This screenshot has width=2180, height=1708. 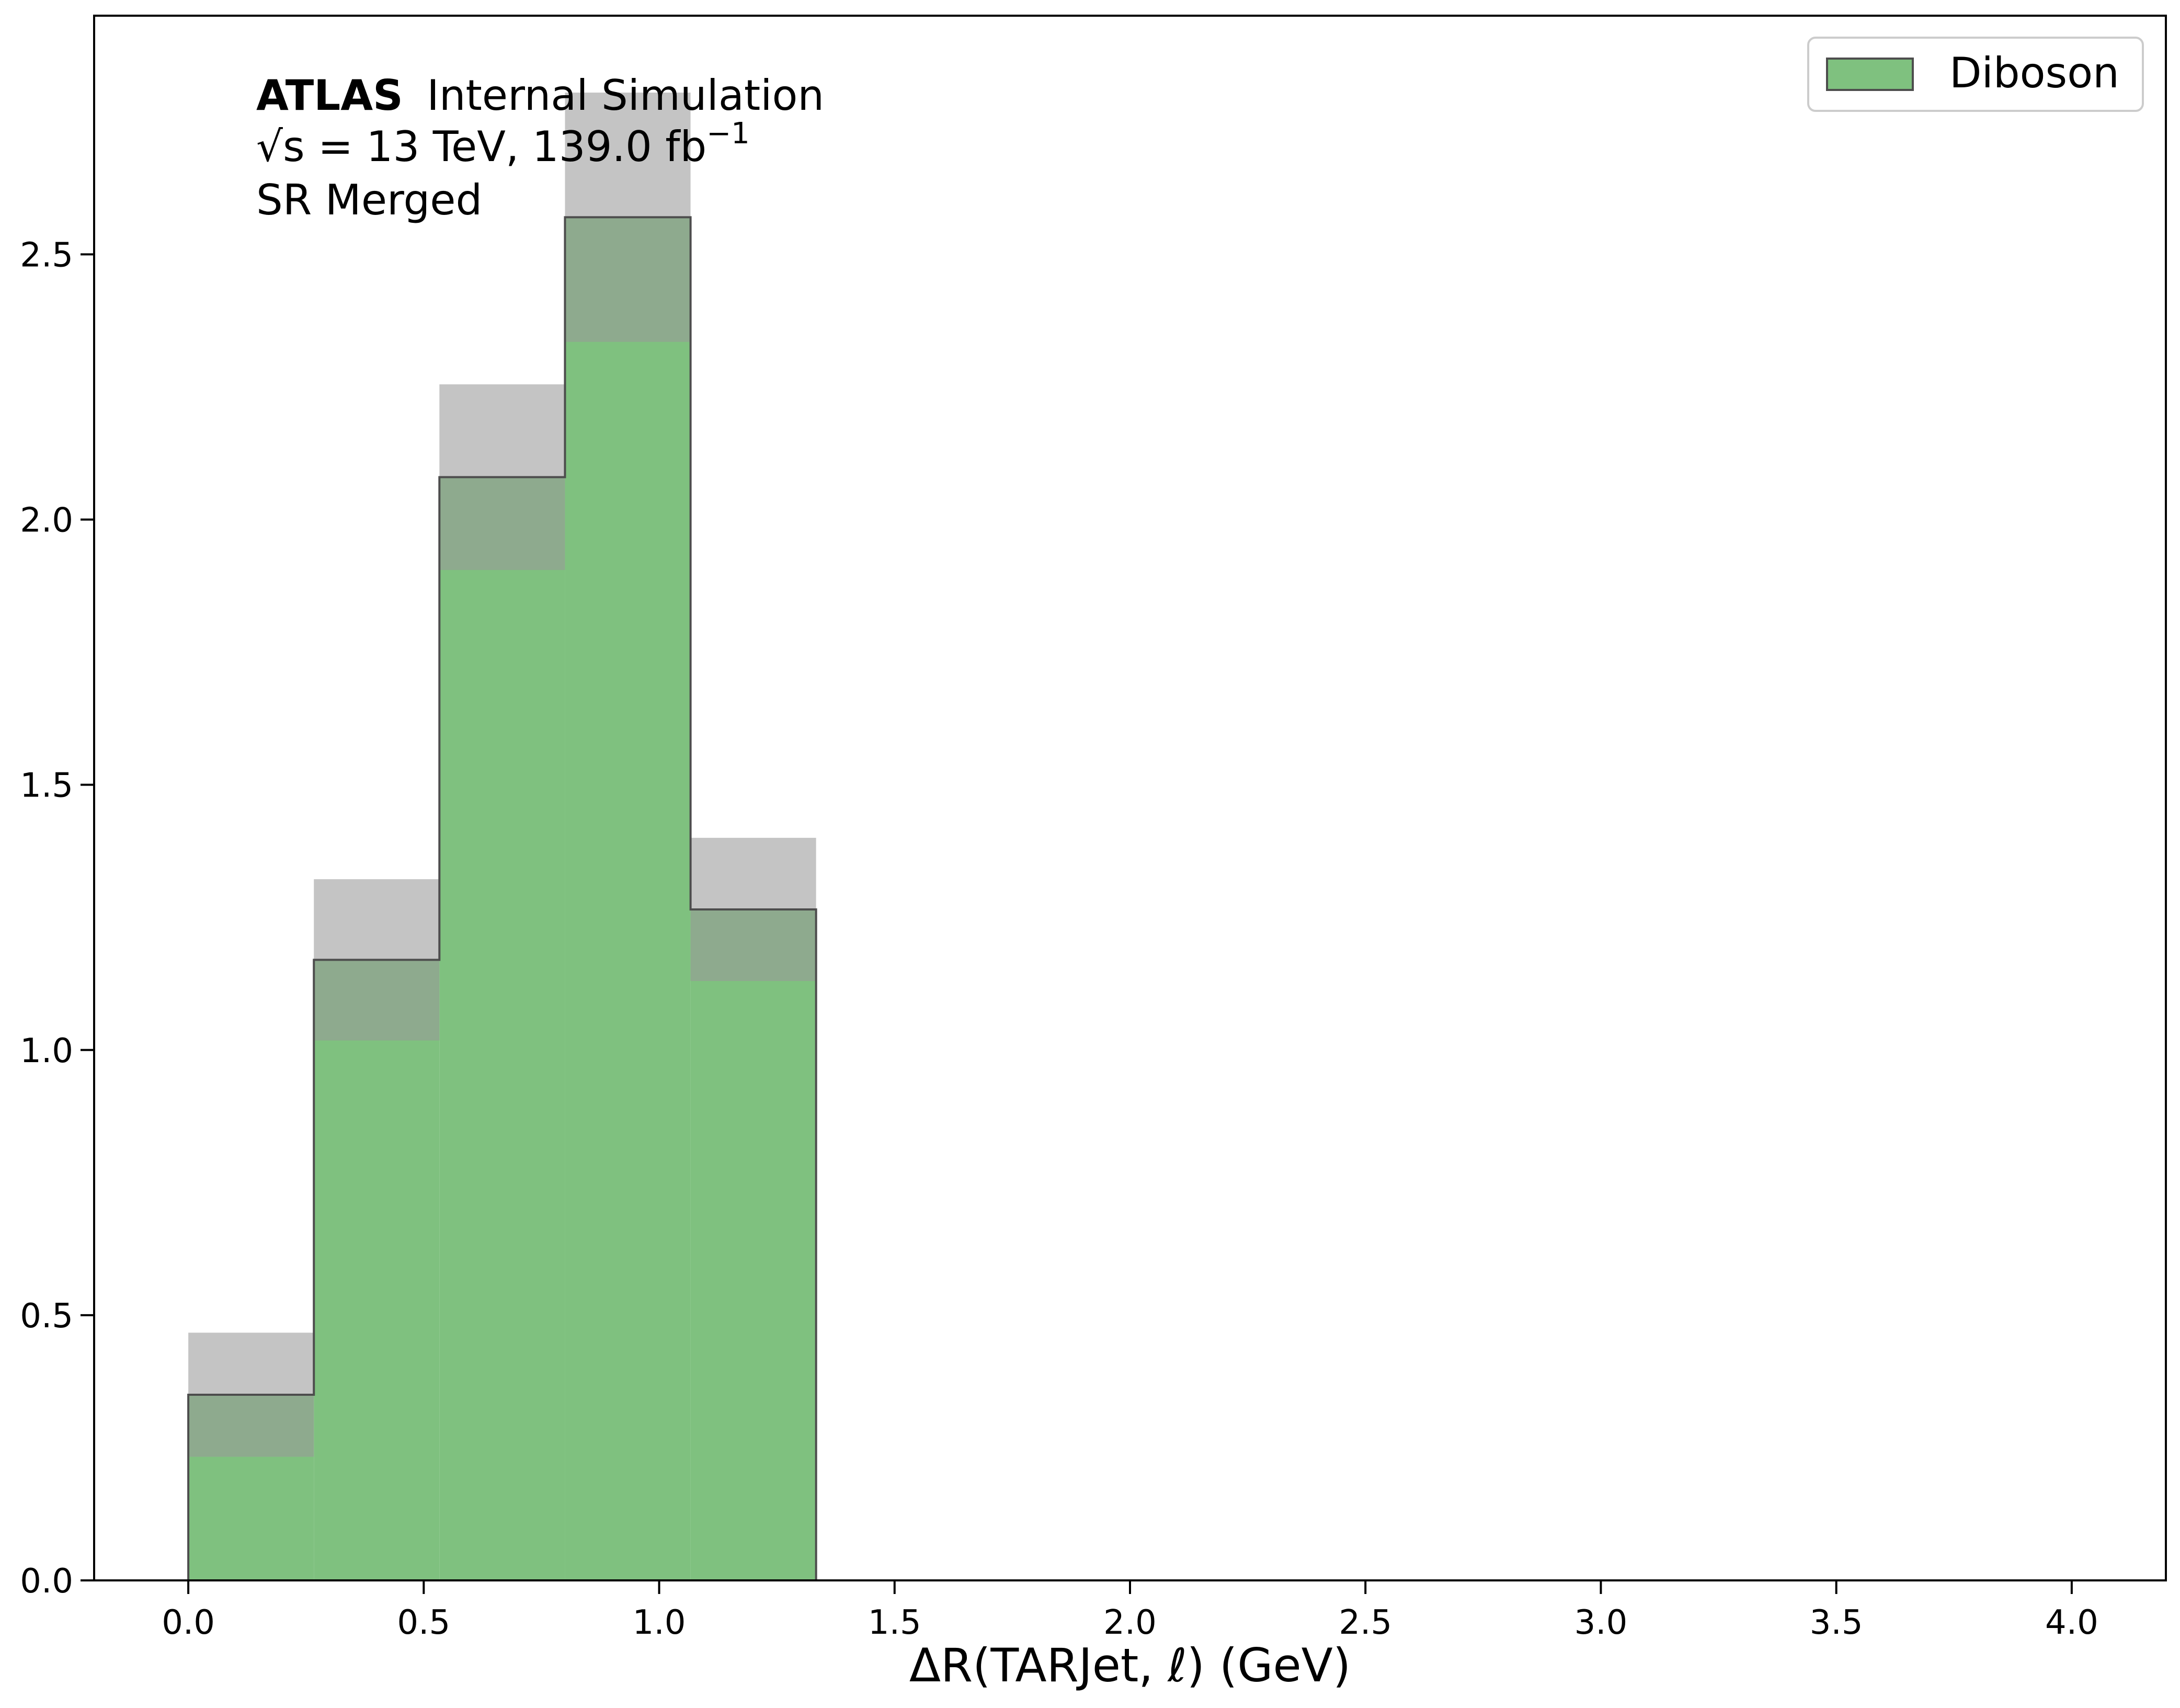 I want to click on x-tick-label: 1.5, so click(x=894, y=1622).